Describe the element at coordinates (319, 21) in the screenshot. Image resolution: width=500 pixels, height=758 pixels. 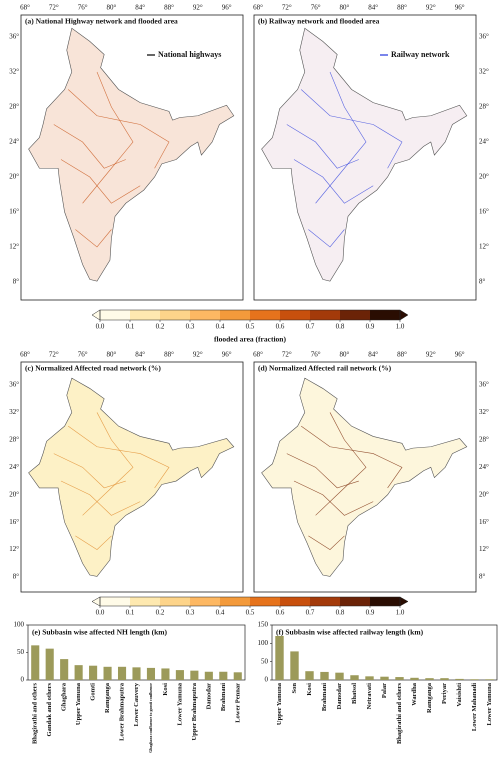
I see `panel-title: (b) Railway network and flooded area` at that location.